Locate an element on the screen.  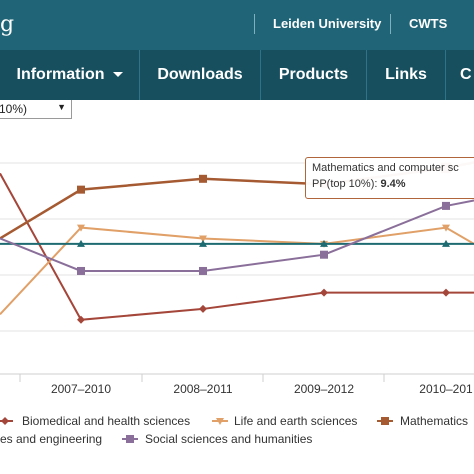
x-tick-label: 2008–2011 is located at coordinates (203, 389).